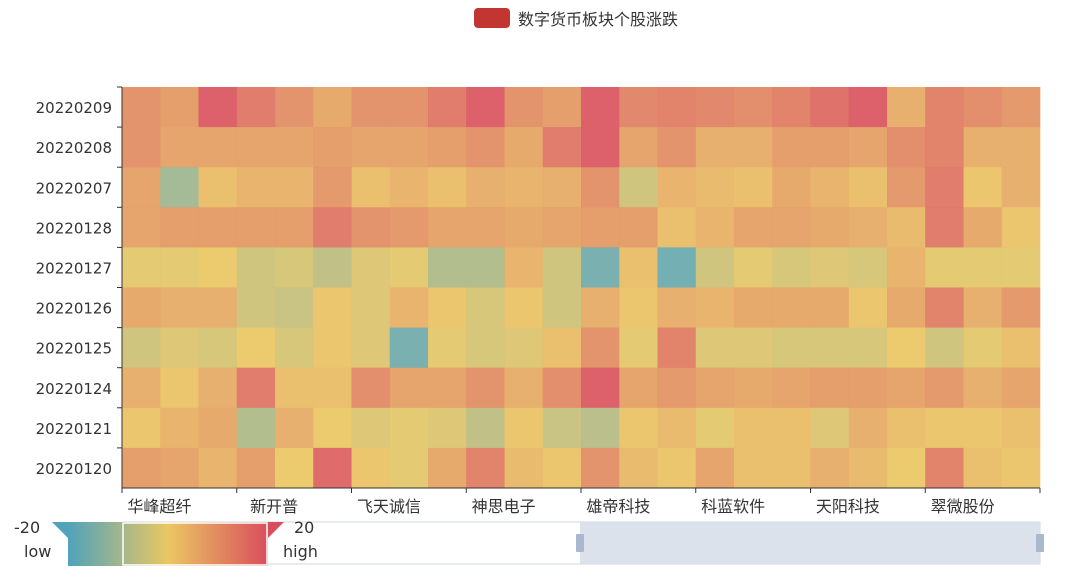  What do you see at coordinates (74, 268) in the screenshot?
I see `y-axis-label: 20220127` at bounding box center [74, 268].